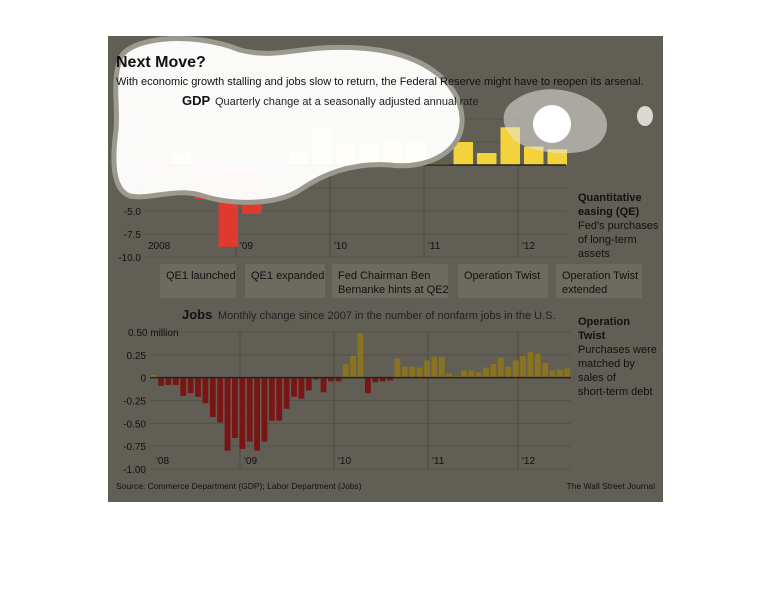 Image resolution: width=770 pixels, height=596 pixels. I want to click on event-label: Fed Chairman Ben, so click(384, 276).